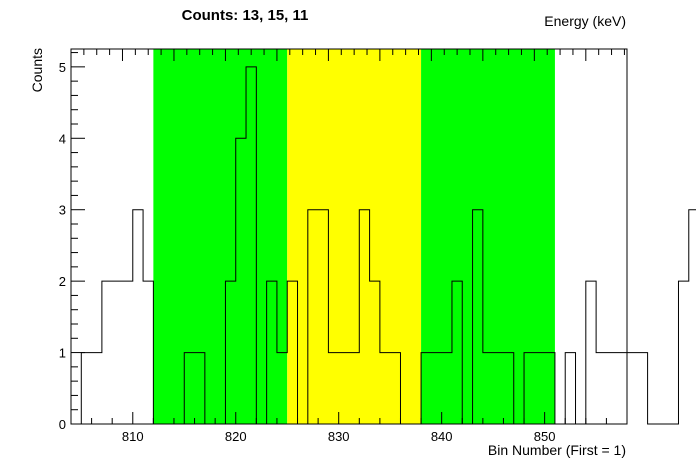 This screenshot has width=696, height=472. Describe the element at coordinates (236, 436) in the screenshot. I see `x-tick-label: 820` at that location.